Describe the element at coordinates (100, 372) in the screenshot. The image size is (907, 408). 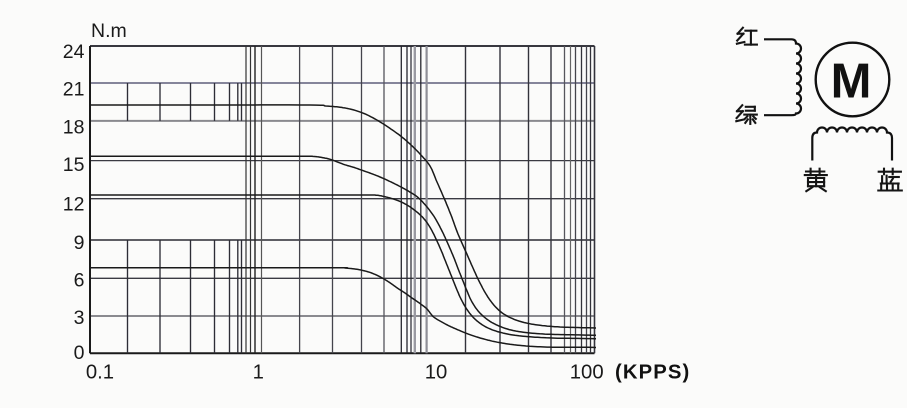
I see `svg-text: 0.1` at that location.